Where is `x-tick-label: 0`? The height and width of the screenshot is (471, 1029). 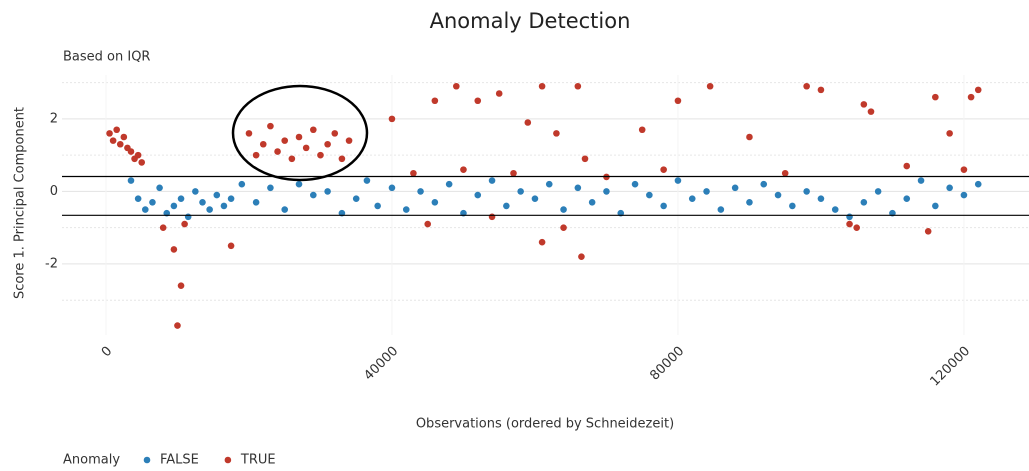
x-tick-label: 0 is located at coordinates (107, 352).